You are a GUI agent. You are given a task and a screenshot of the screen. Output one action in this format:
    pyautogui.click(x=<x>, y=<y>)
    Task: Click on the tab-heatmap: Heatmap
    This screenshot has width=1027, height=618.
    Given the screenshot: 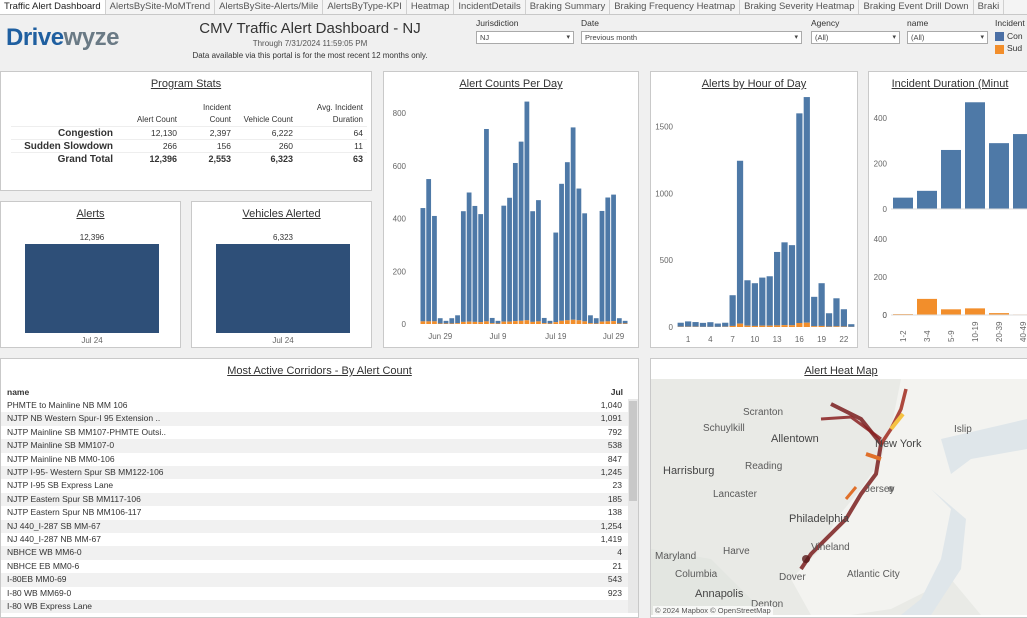 What is the action you would take?
    pyautogui.click(x=431, y=7)
    